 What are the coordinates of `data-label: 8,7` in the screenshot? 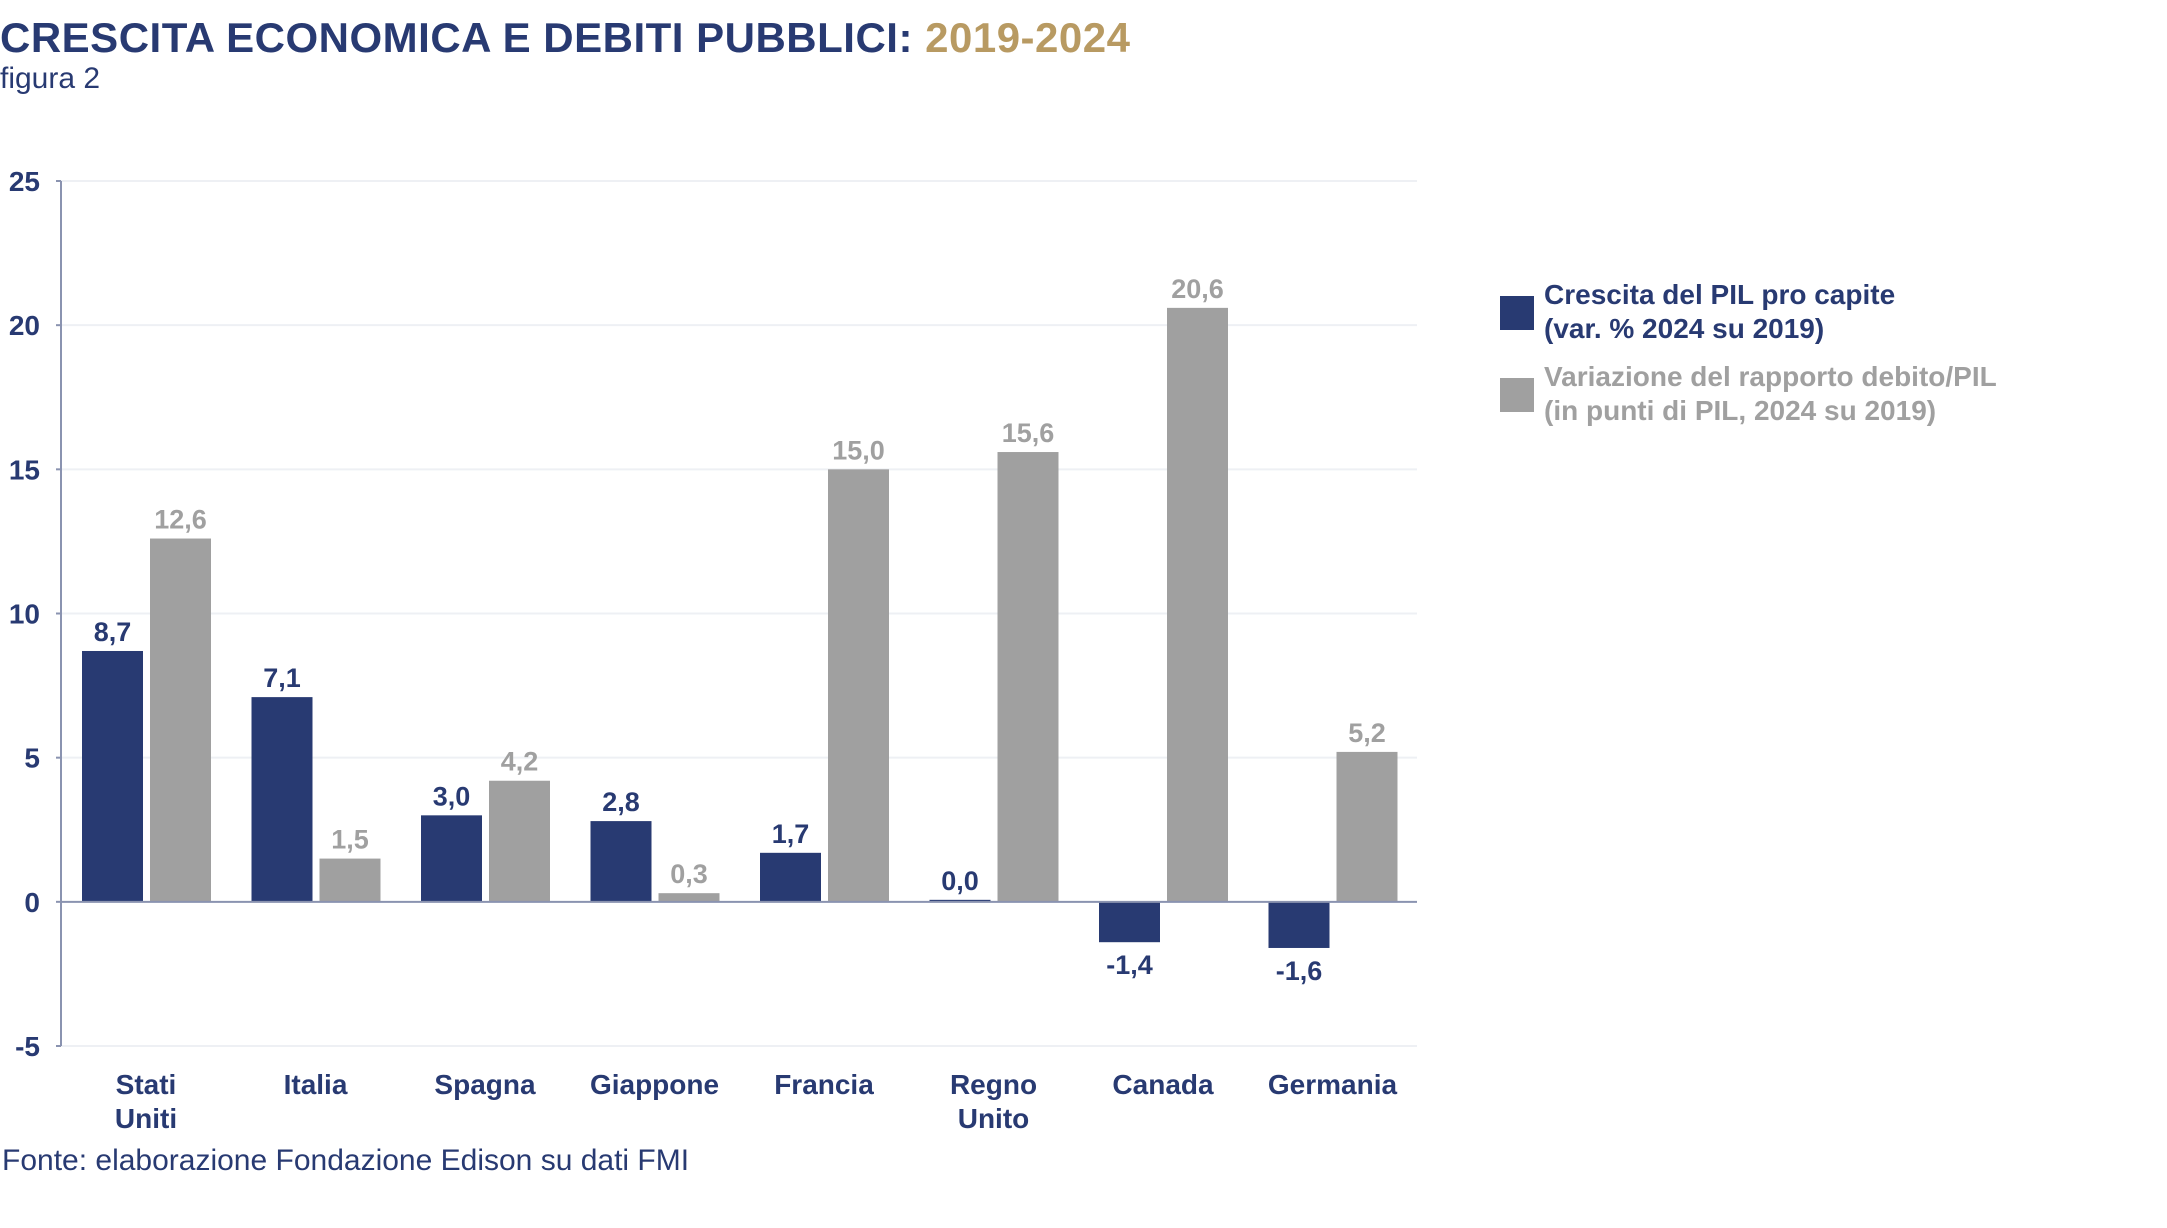 It's located at (113, 632).